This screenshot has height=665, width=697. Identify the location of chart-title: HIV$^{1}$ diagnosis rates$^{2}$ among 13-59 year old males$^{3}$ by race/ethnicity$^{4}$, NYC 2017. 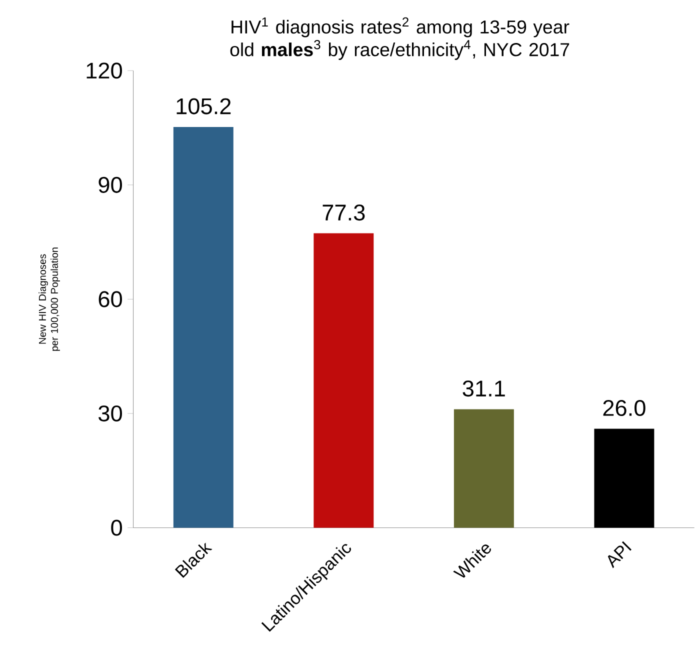
(400, 38).